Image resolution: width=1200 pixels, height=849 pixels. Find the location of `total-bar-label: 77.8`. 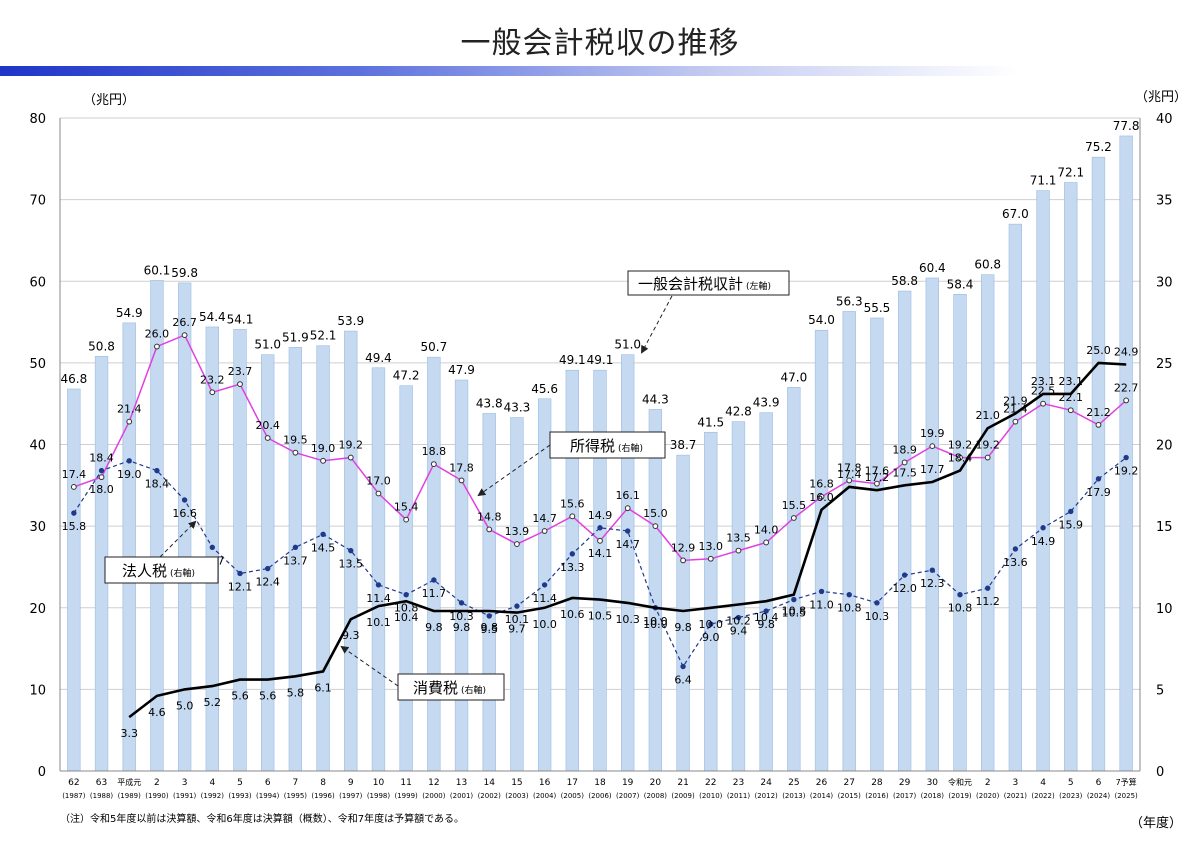

total-bar-label: 77.8 is located at coordinates (1126, 126).